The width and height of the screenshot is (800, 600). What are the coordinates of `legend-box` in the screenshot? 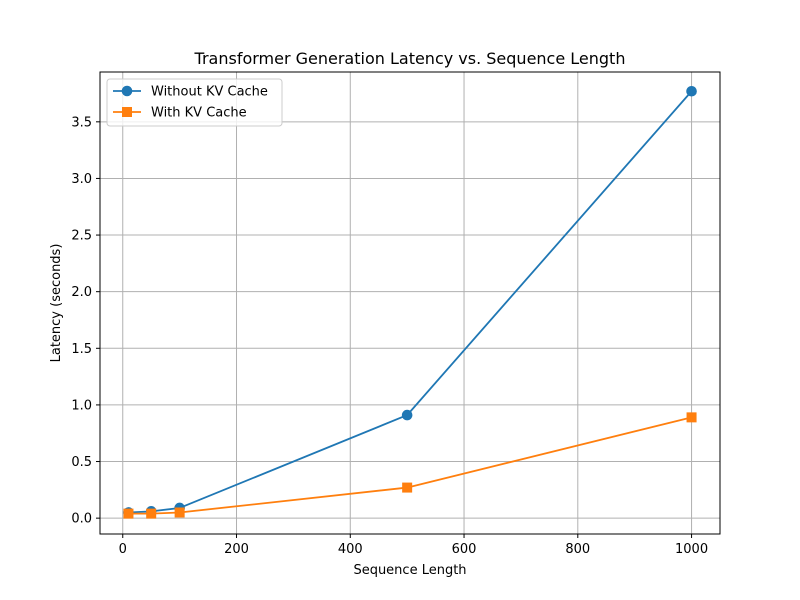 It's located at (194, 102).